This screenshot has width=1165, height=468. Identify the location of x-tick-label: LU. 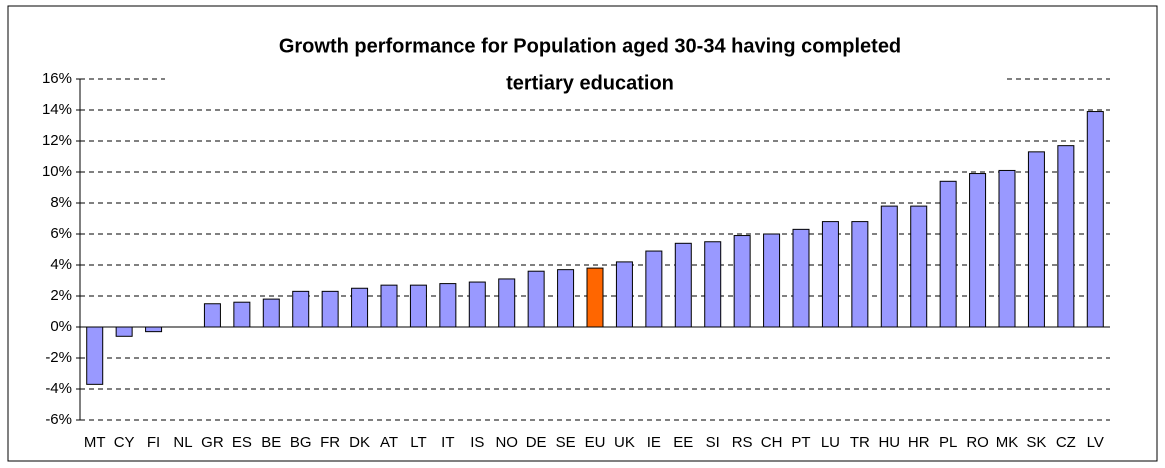
(830, 442).